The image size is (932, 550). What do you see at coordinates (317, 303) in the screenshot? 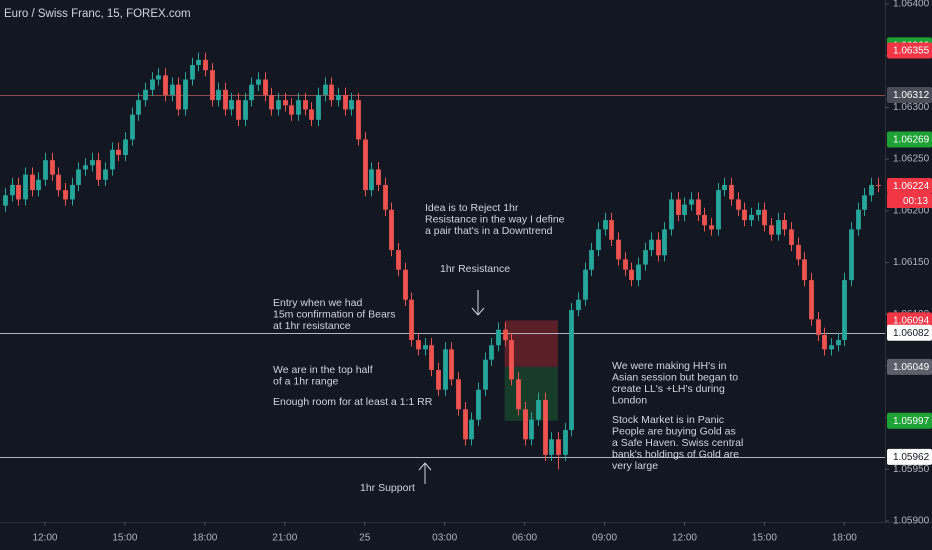
I see `annotation: Entry when we had` at bounding box center [317, 303].